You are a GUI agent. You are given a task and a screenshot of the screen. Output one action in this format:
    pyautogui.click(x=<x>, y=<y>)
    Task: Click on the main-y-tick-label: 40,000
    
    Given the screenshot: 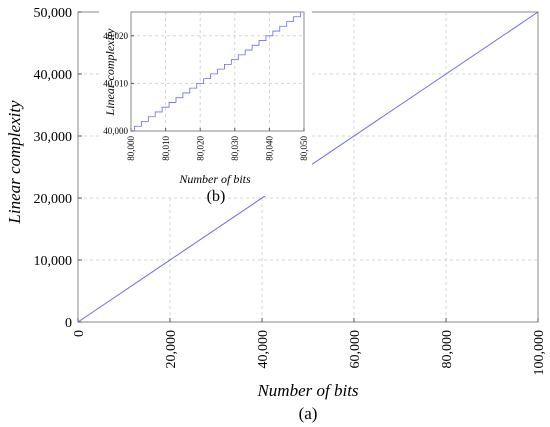 What is the action you would take?
    pyautogui.click(x=53, y=75)
    